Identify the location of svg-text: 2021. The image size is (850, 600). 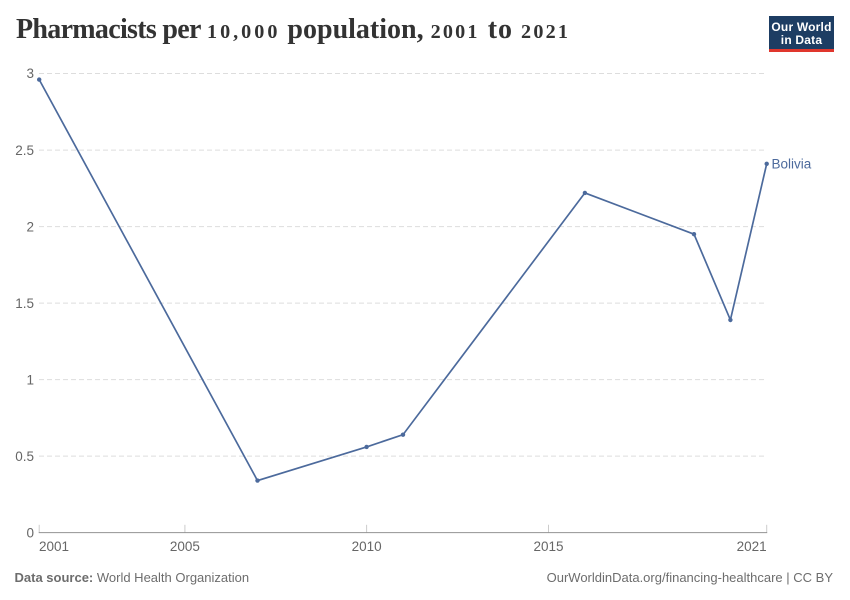
(752, 546).